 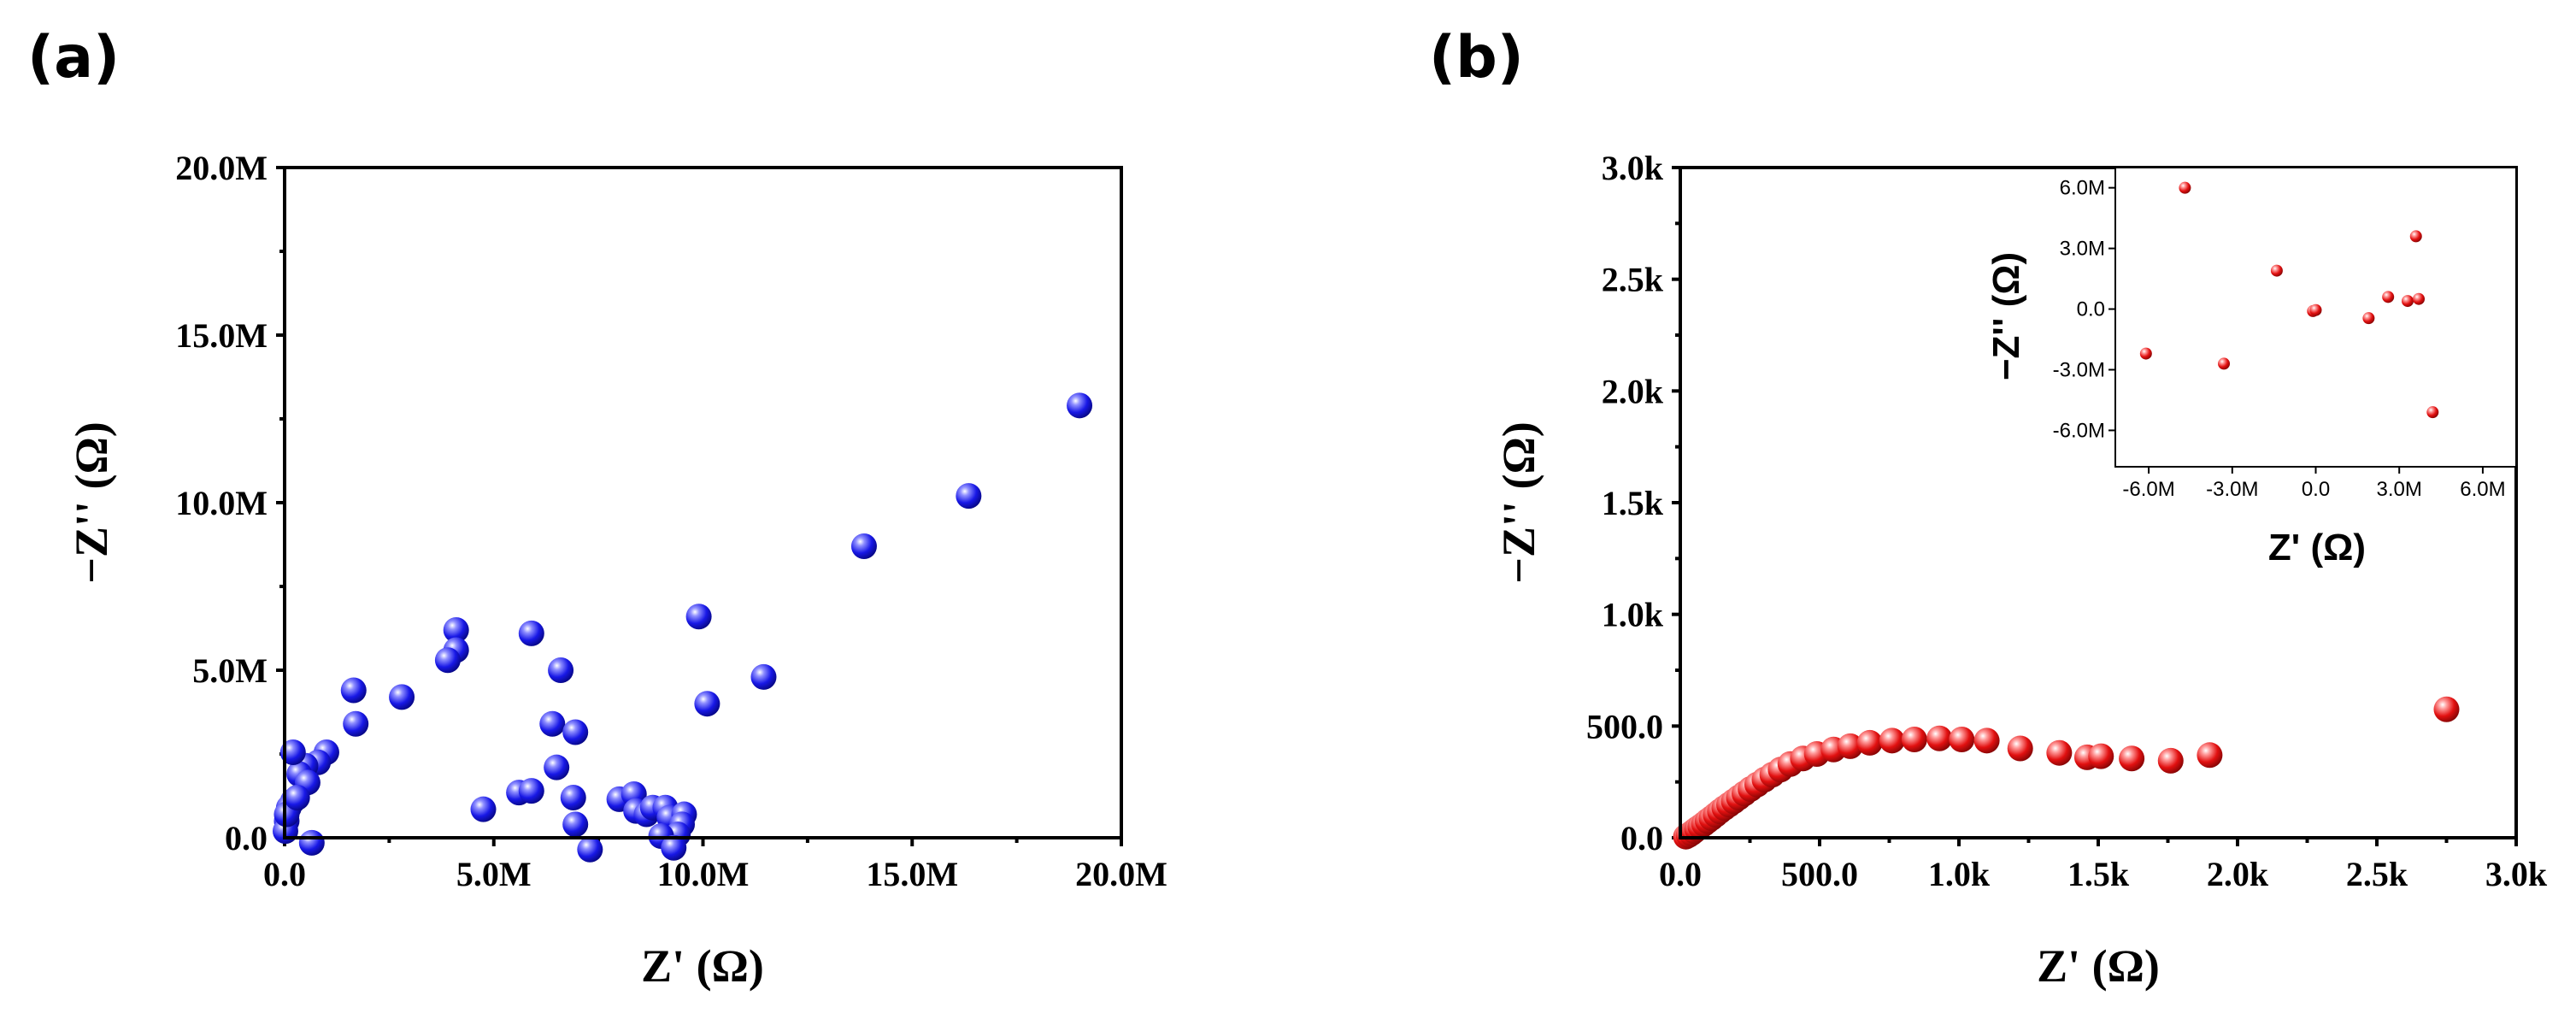 I want to click on y-tick-label: 10.0M, so click(x=221, y=503).